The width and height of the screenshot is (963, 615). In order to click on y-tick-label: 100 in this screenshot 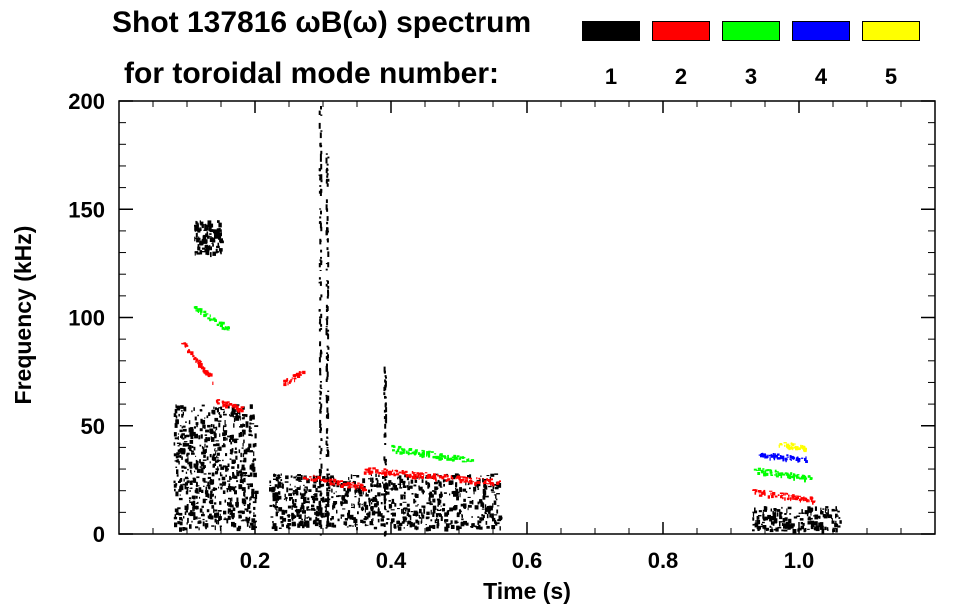, I will do `click(86, 318)`.